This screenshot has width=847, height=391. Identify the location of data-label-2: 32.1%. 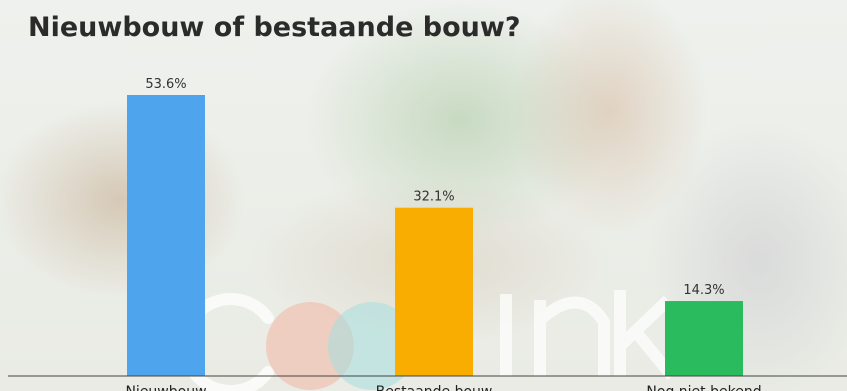
(433, 197).